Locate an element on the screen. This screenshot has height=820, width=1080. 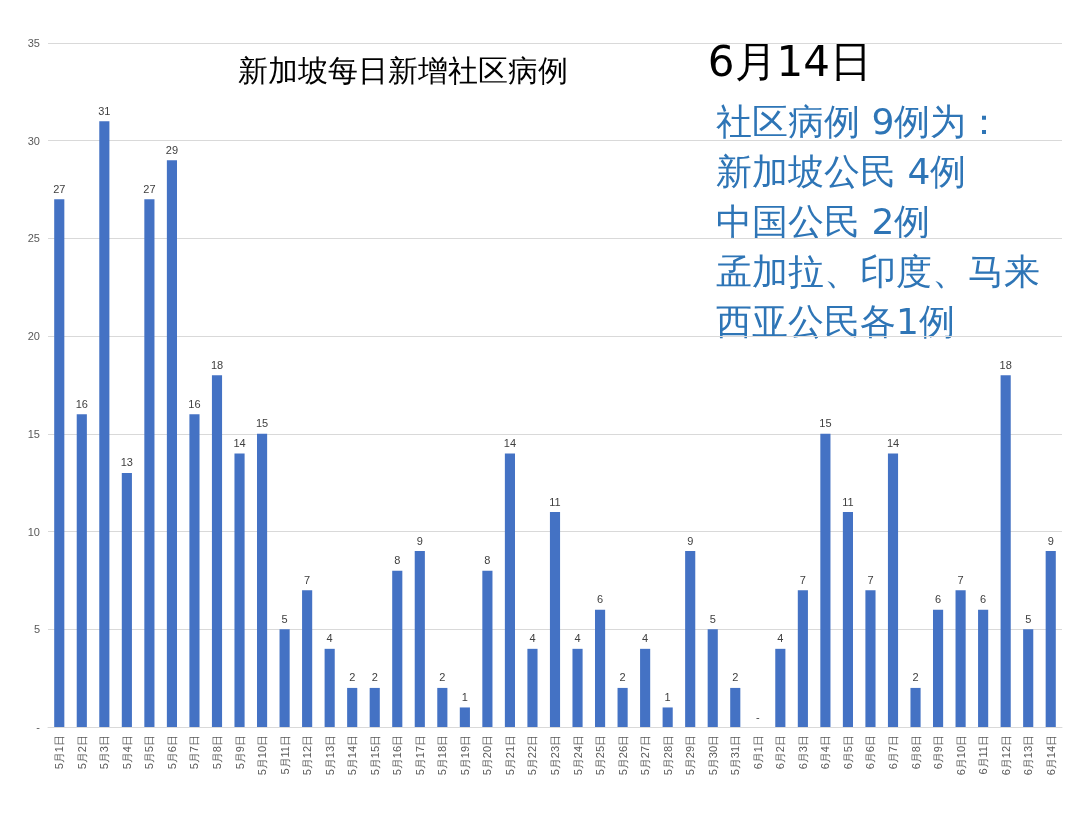
x-tick-label: 6月6日 is located at coordinates (870, 752).